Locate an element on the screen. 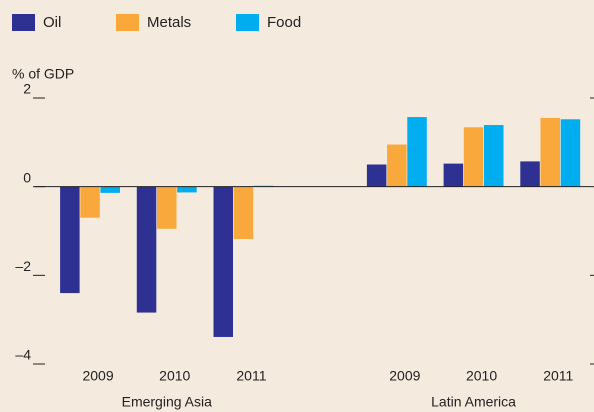 The image size is (594, 412). legend-label: Metals is located at coordinates (169, 22).